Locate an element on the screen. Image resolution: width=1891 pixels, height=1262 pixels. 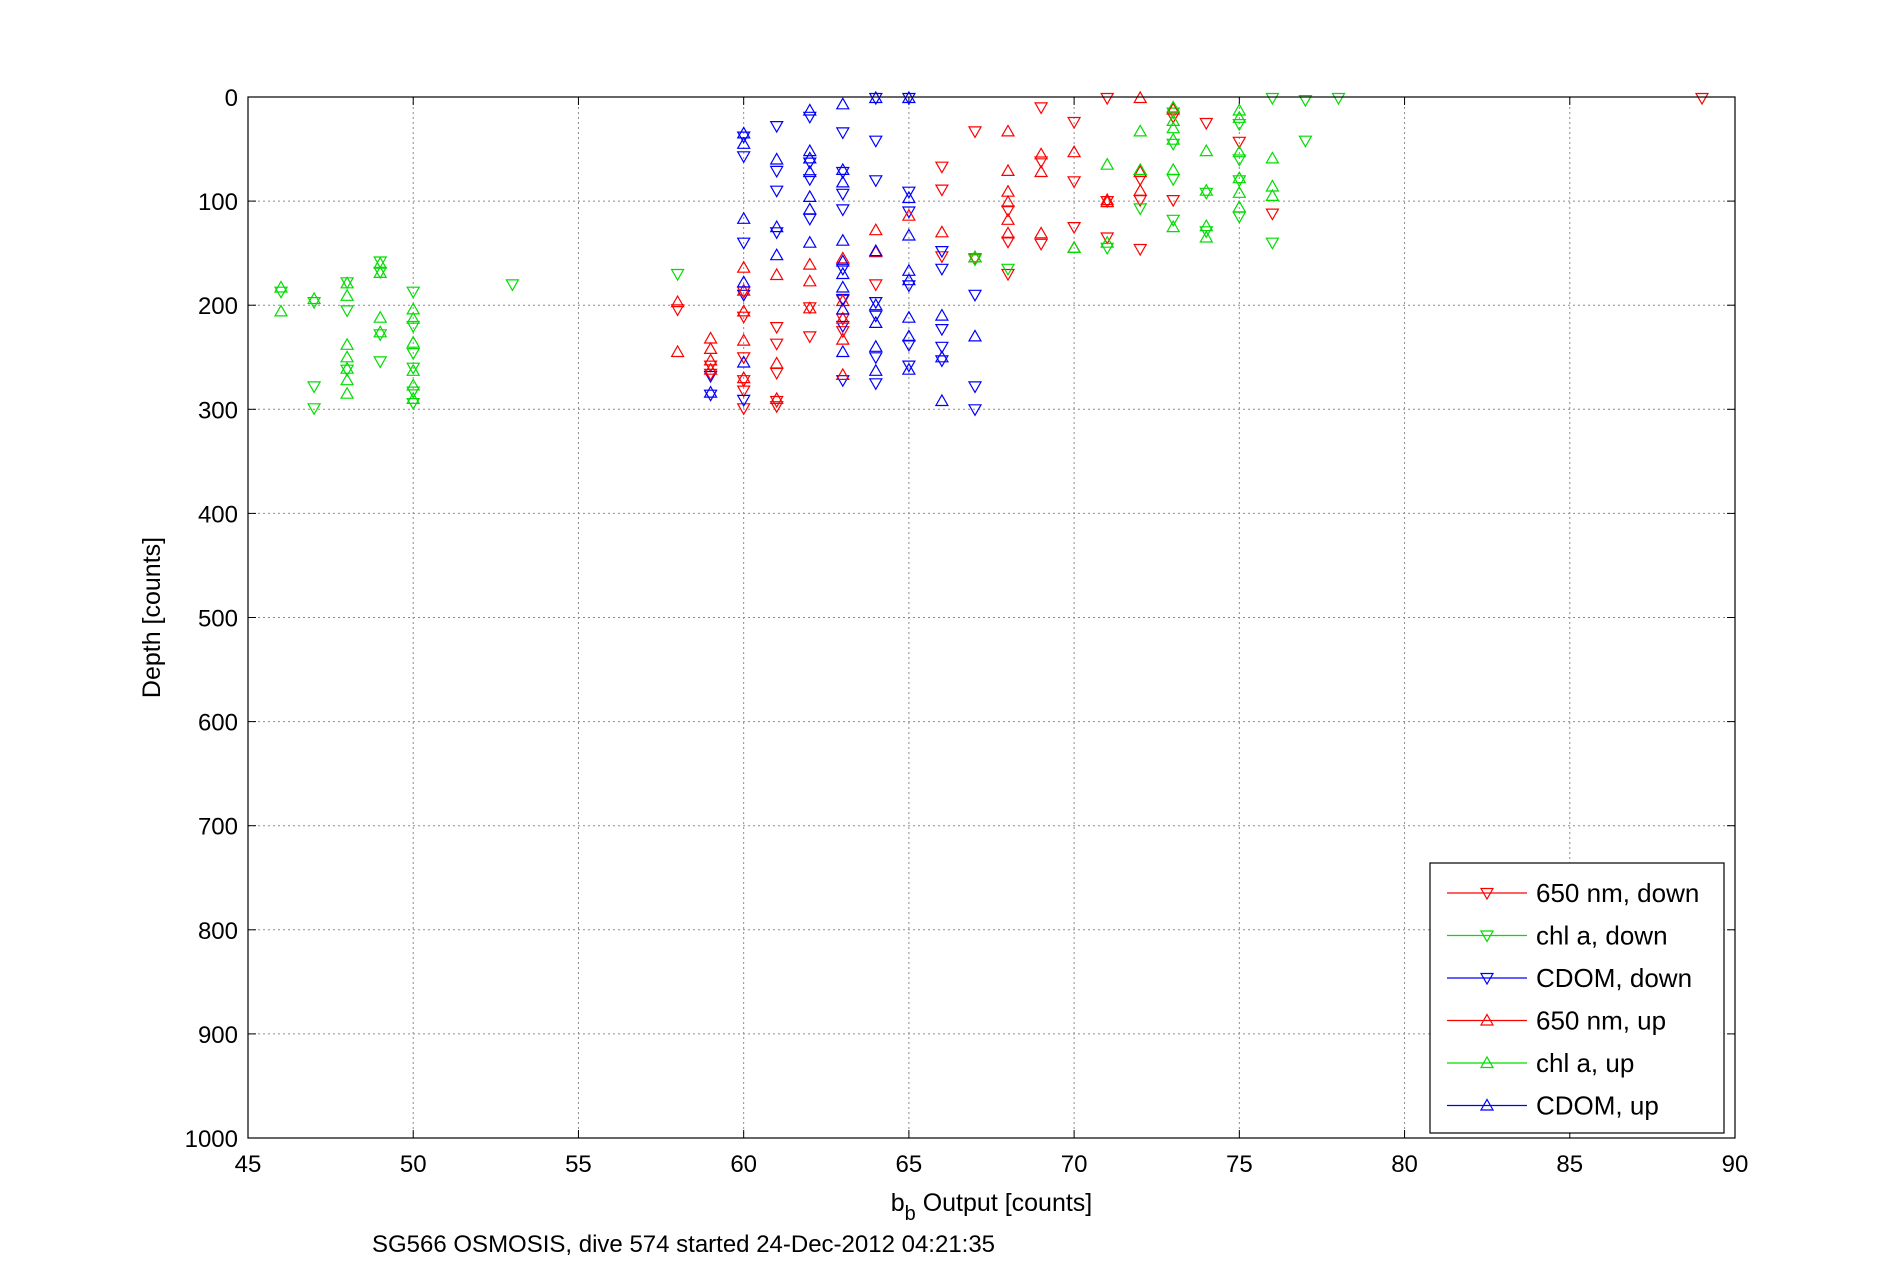
legend-label: CDOM, down is located at coordinates (1614, 978).